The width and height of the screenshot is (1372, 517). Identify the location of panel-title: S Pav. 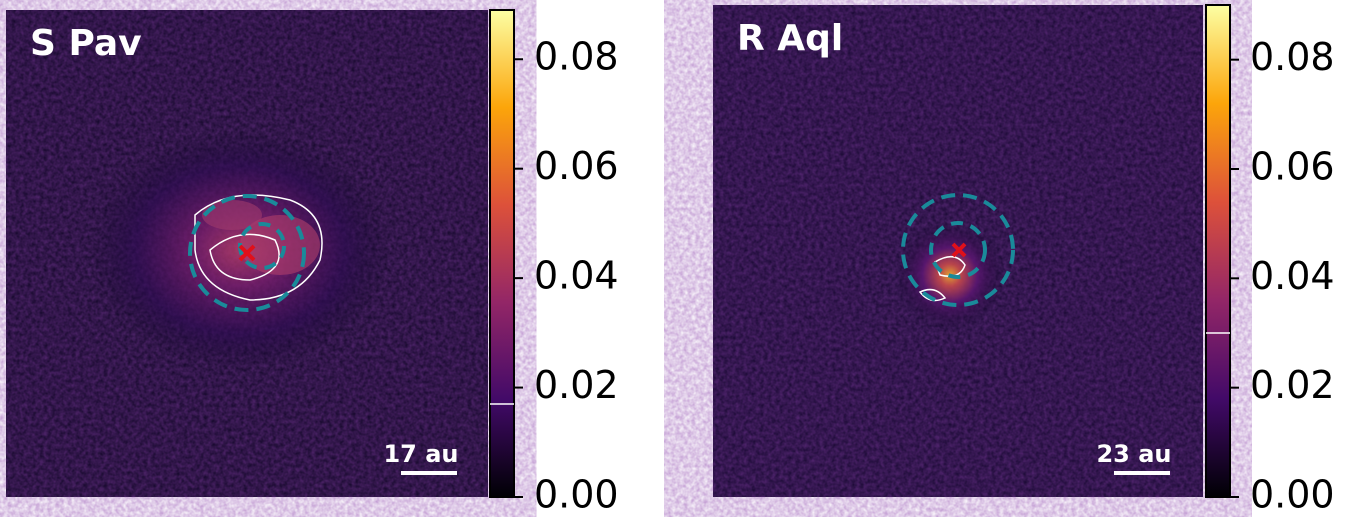
(86, 43).